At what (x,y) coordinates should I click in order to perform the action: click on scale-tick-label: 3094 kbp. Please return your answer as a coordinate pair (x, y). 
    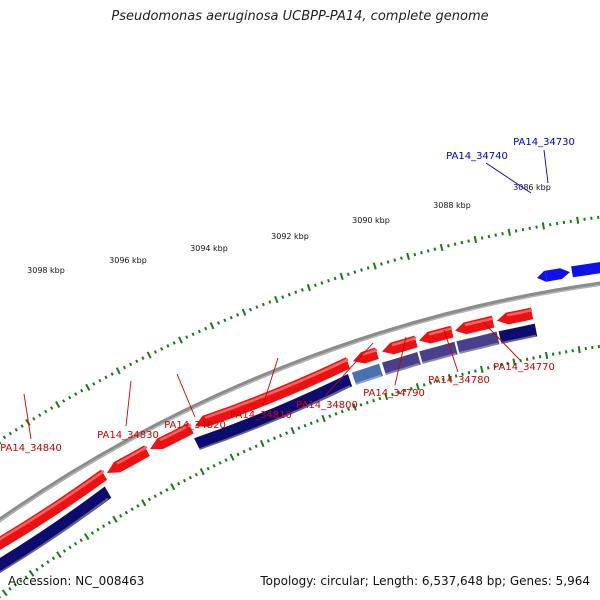
    Looking at the image, I should click on (209, 248).